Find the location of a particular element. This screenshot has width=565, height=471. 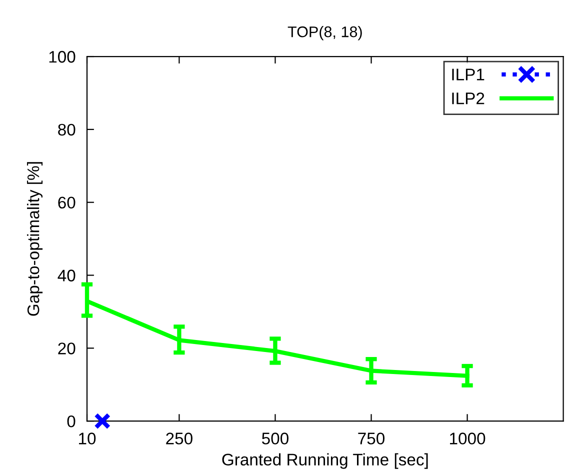

y-tick-label: 100 is located at coordinates (62, 56).